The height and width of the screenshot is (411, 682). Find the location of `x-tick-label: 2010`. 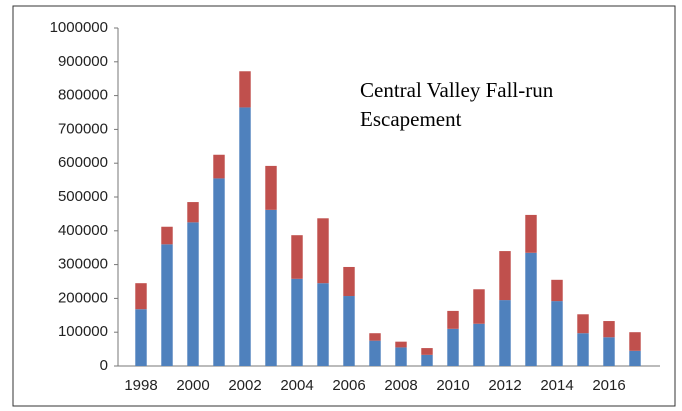

x-tick-label: 2010 is located at coordinates (452, 385).